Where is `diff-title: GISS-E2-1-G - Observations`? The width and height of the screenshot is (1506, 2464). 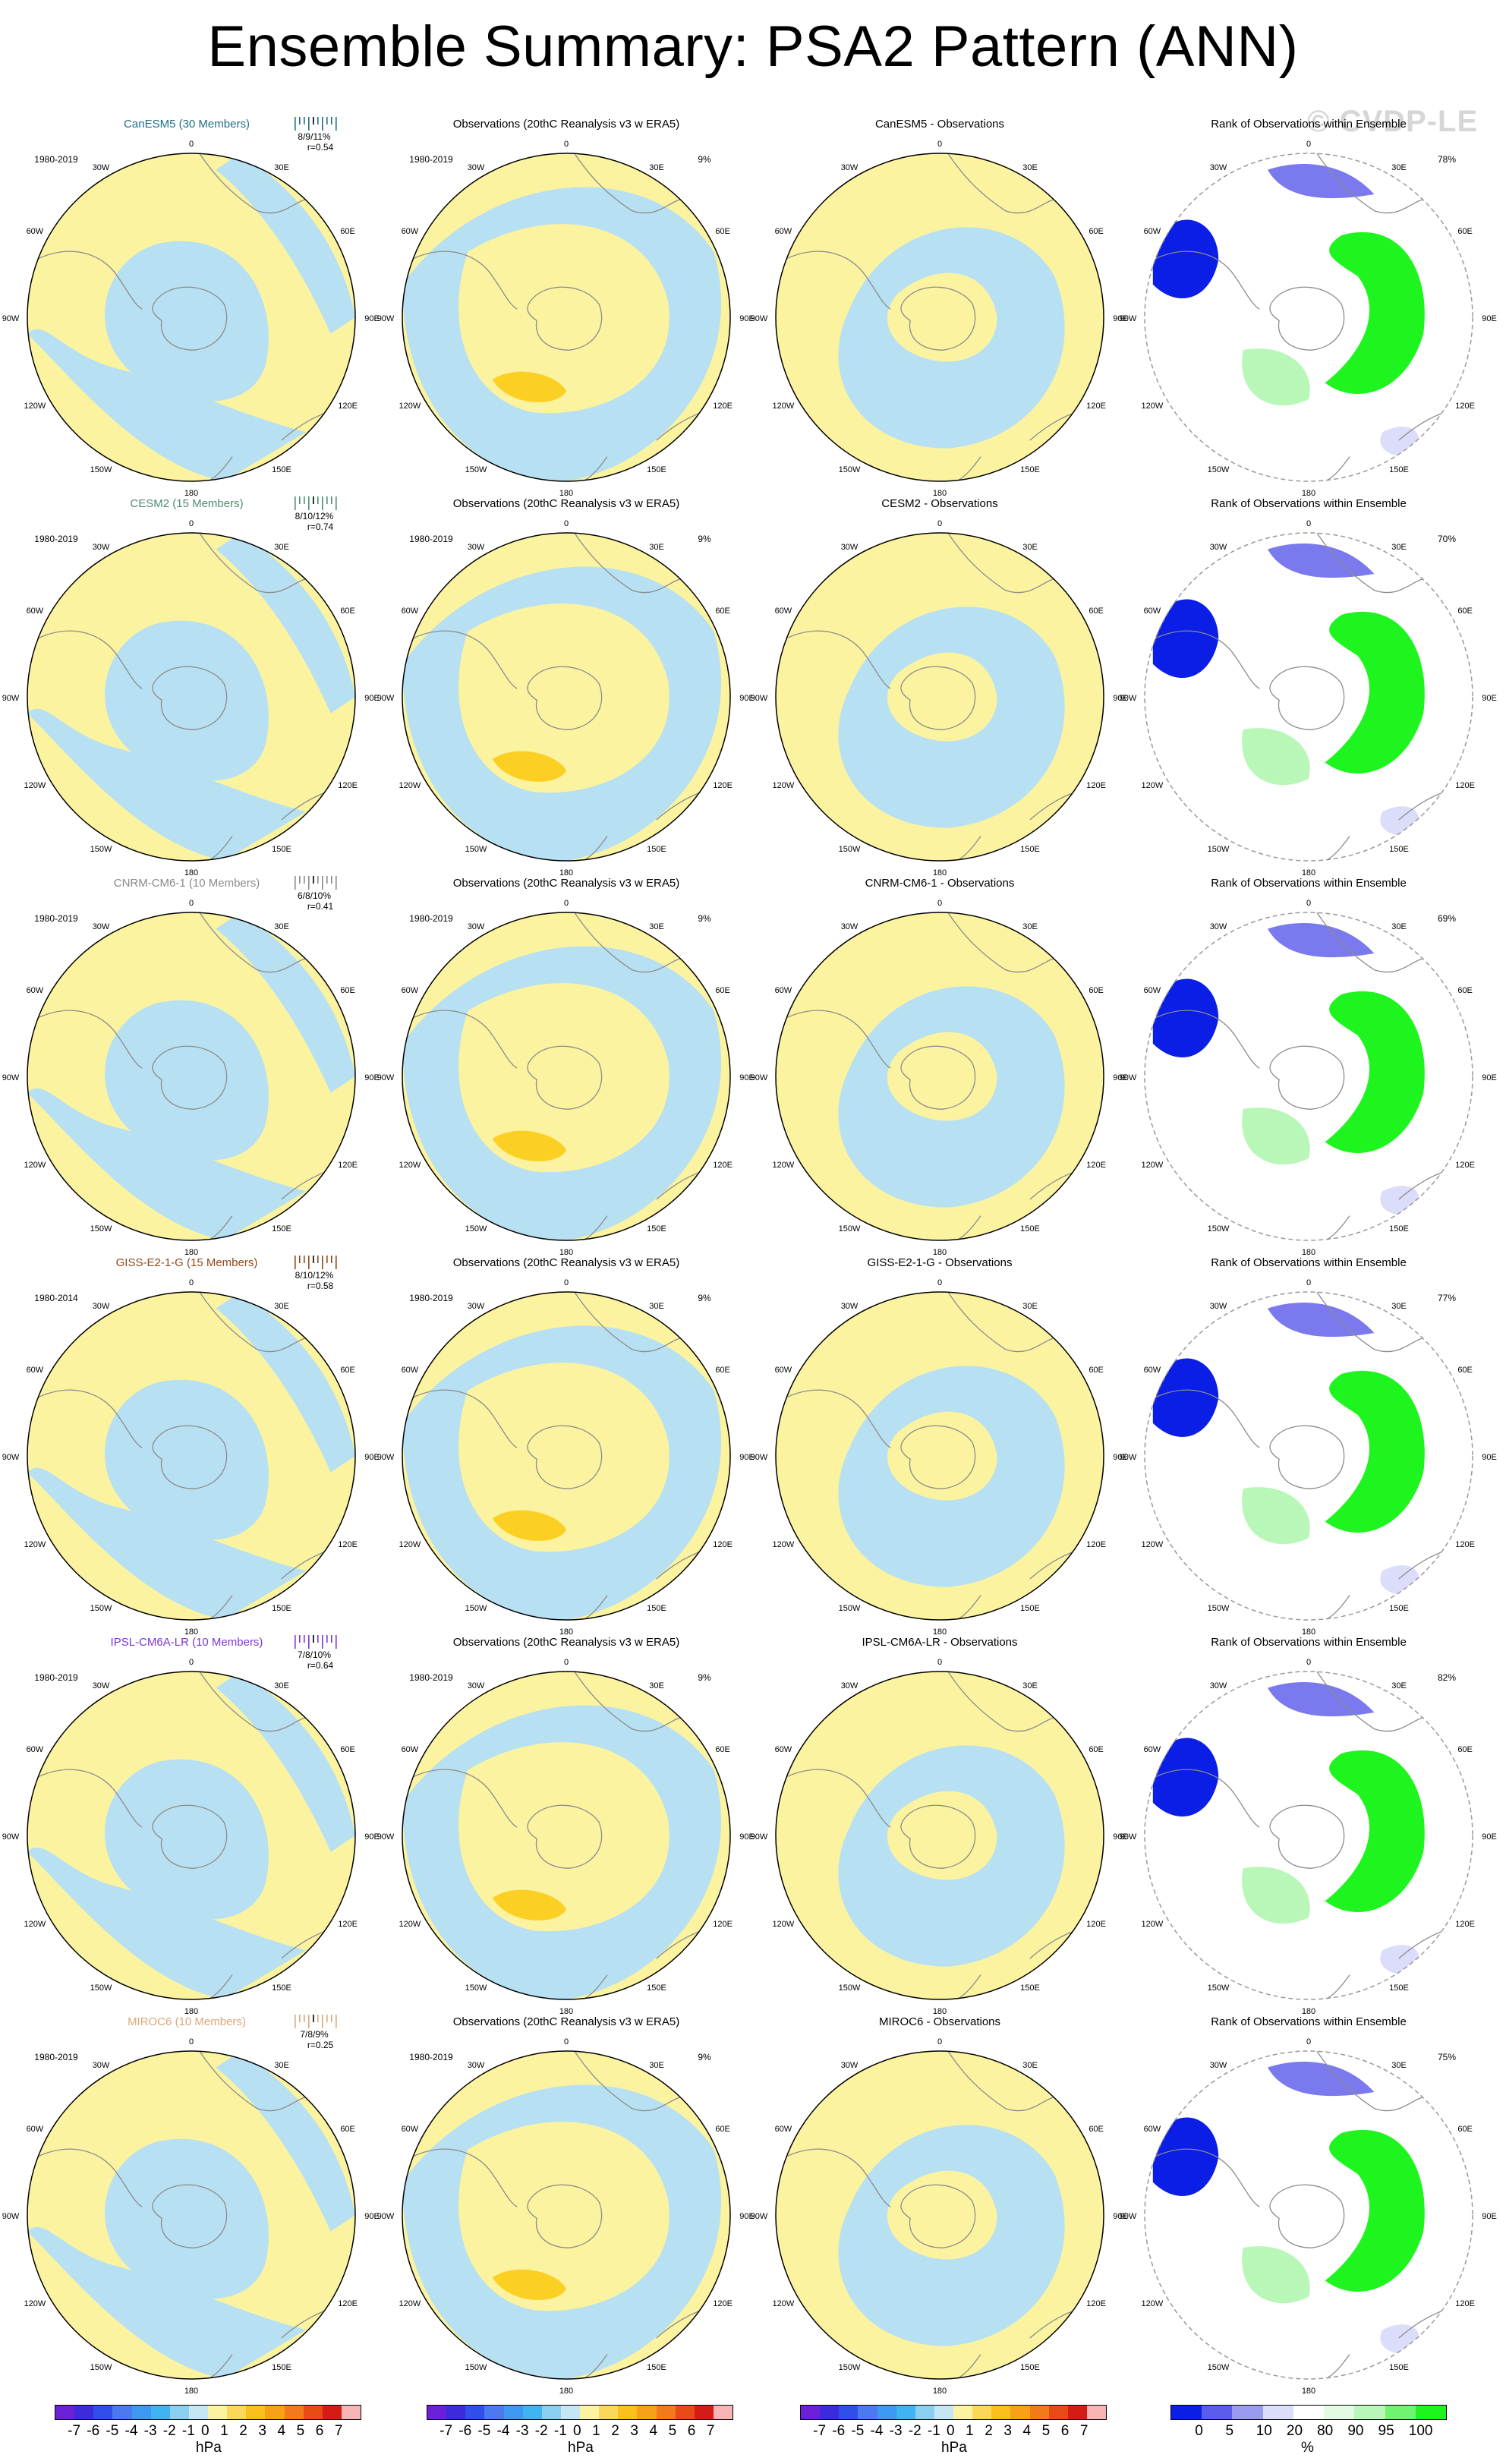 diff-title: GISS-E2-1-G - Observations is located at coordinates (940, 1263).